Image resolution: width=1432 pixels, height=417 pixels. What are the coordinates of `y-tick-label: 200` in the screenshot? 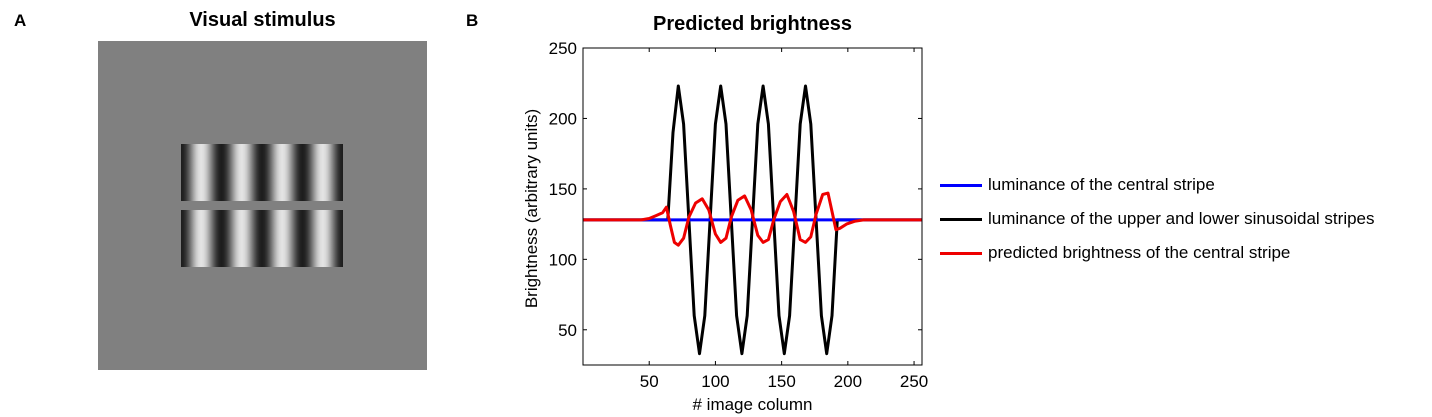 It's located at (563, 118).